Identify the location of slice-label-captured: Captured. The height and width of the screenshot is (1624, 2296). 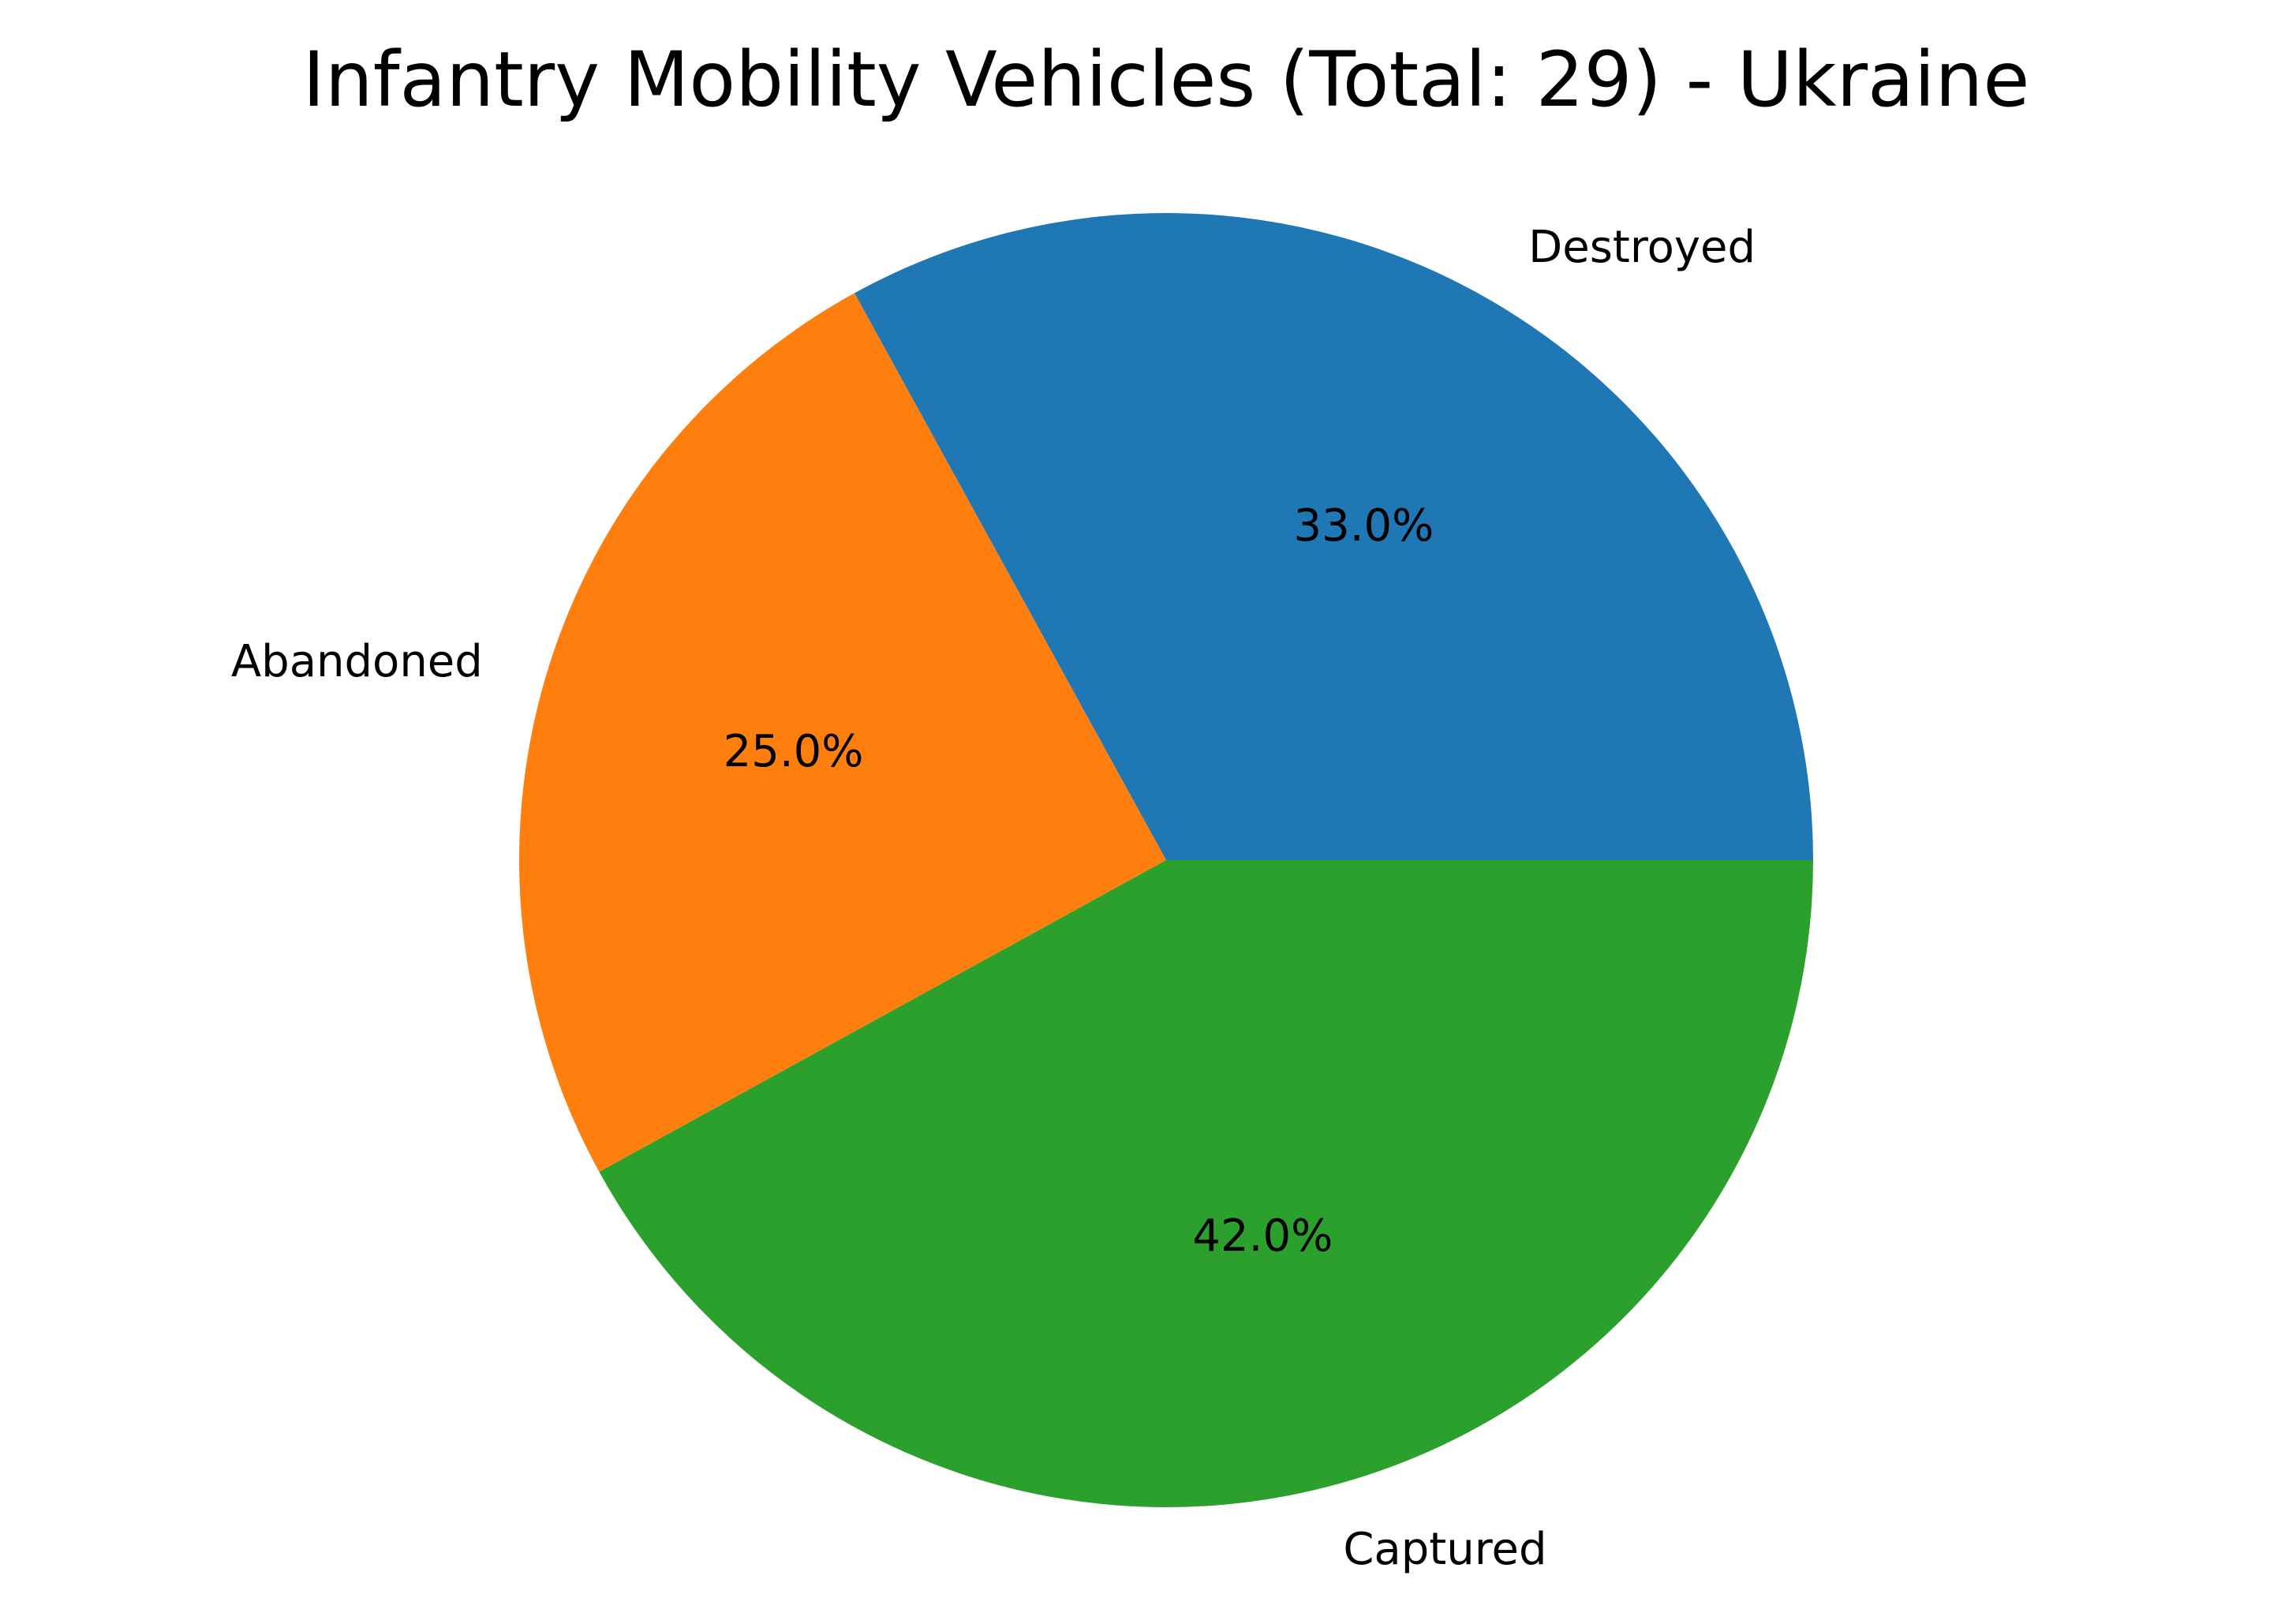
(1444, 1549).